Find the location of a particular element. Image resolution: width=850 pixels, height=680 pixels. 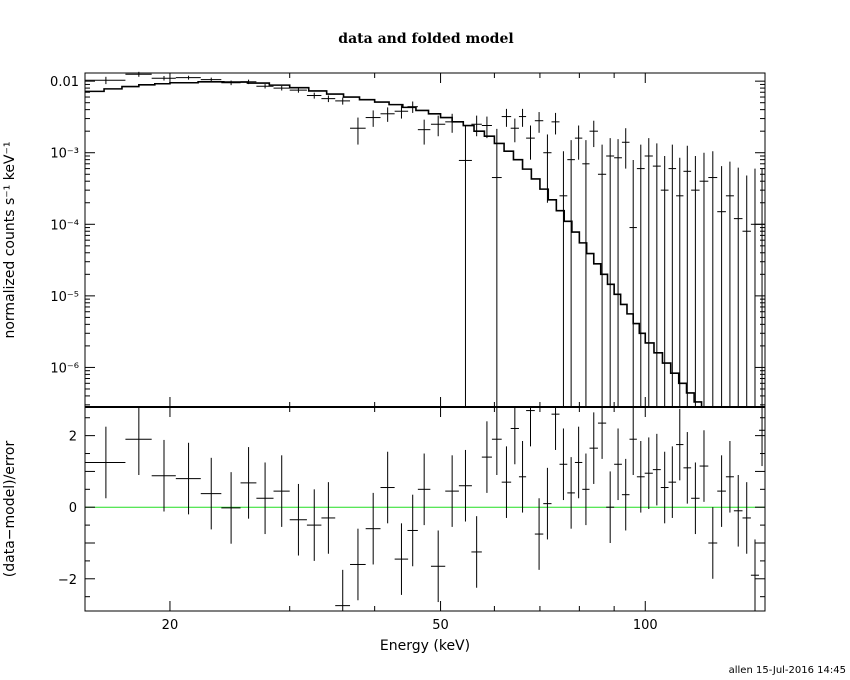

residual-y-axis-label: (data−model)/error is located at coordinates (10, 509).